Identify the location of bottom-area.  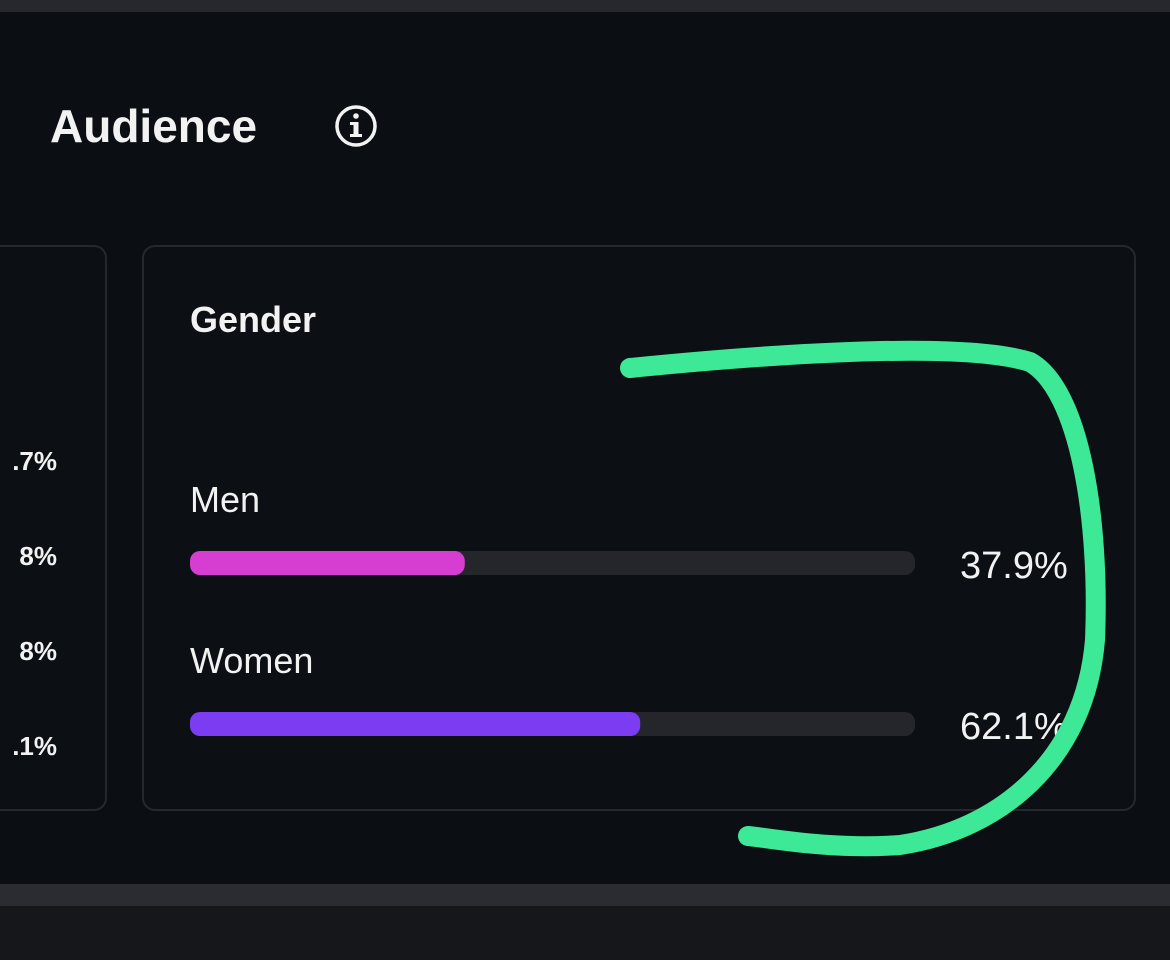
(585, 933).